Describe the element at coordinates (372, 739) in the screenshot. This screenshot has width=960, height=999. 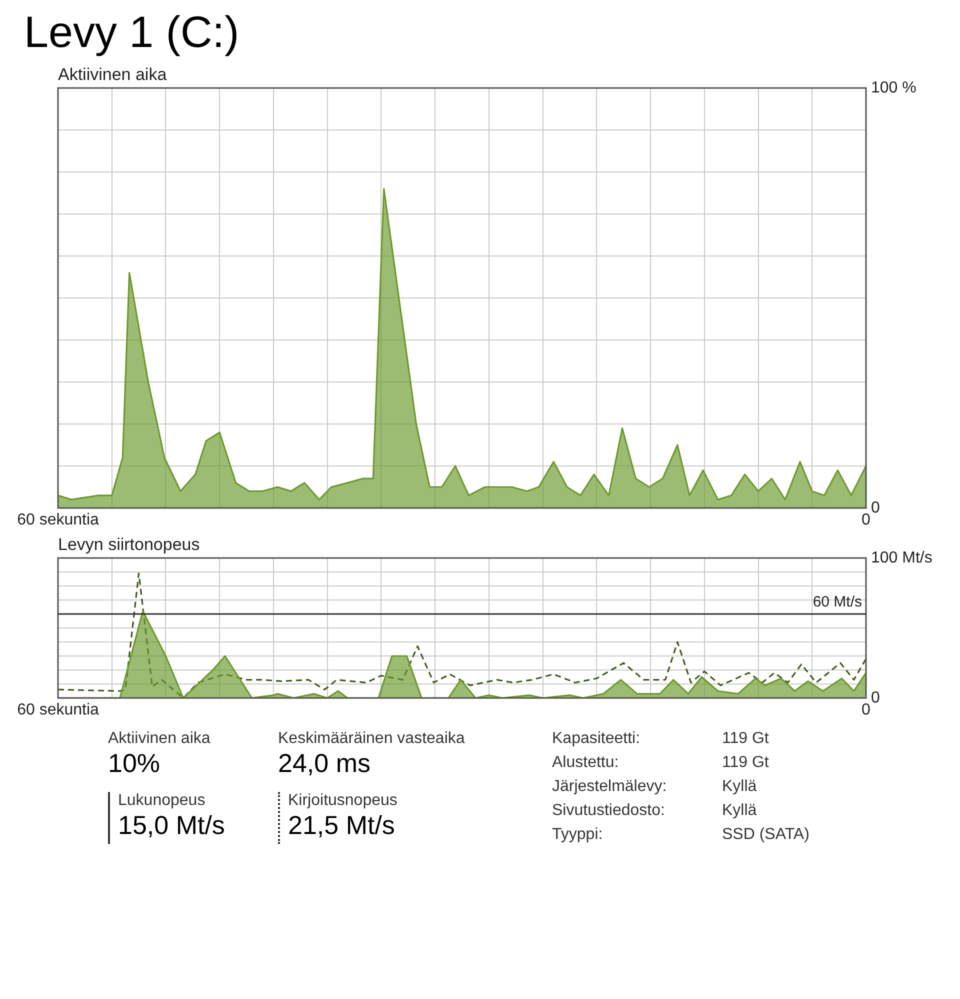
I see `text: Keskimääräinen vasteaika` at that location.